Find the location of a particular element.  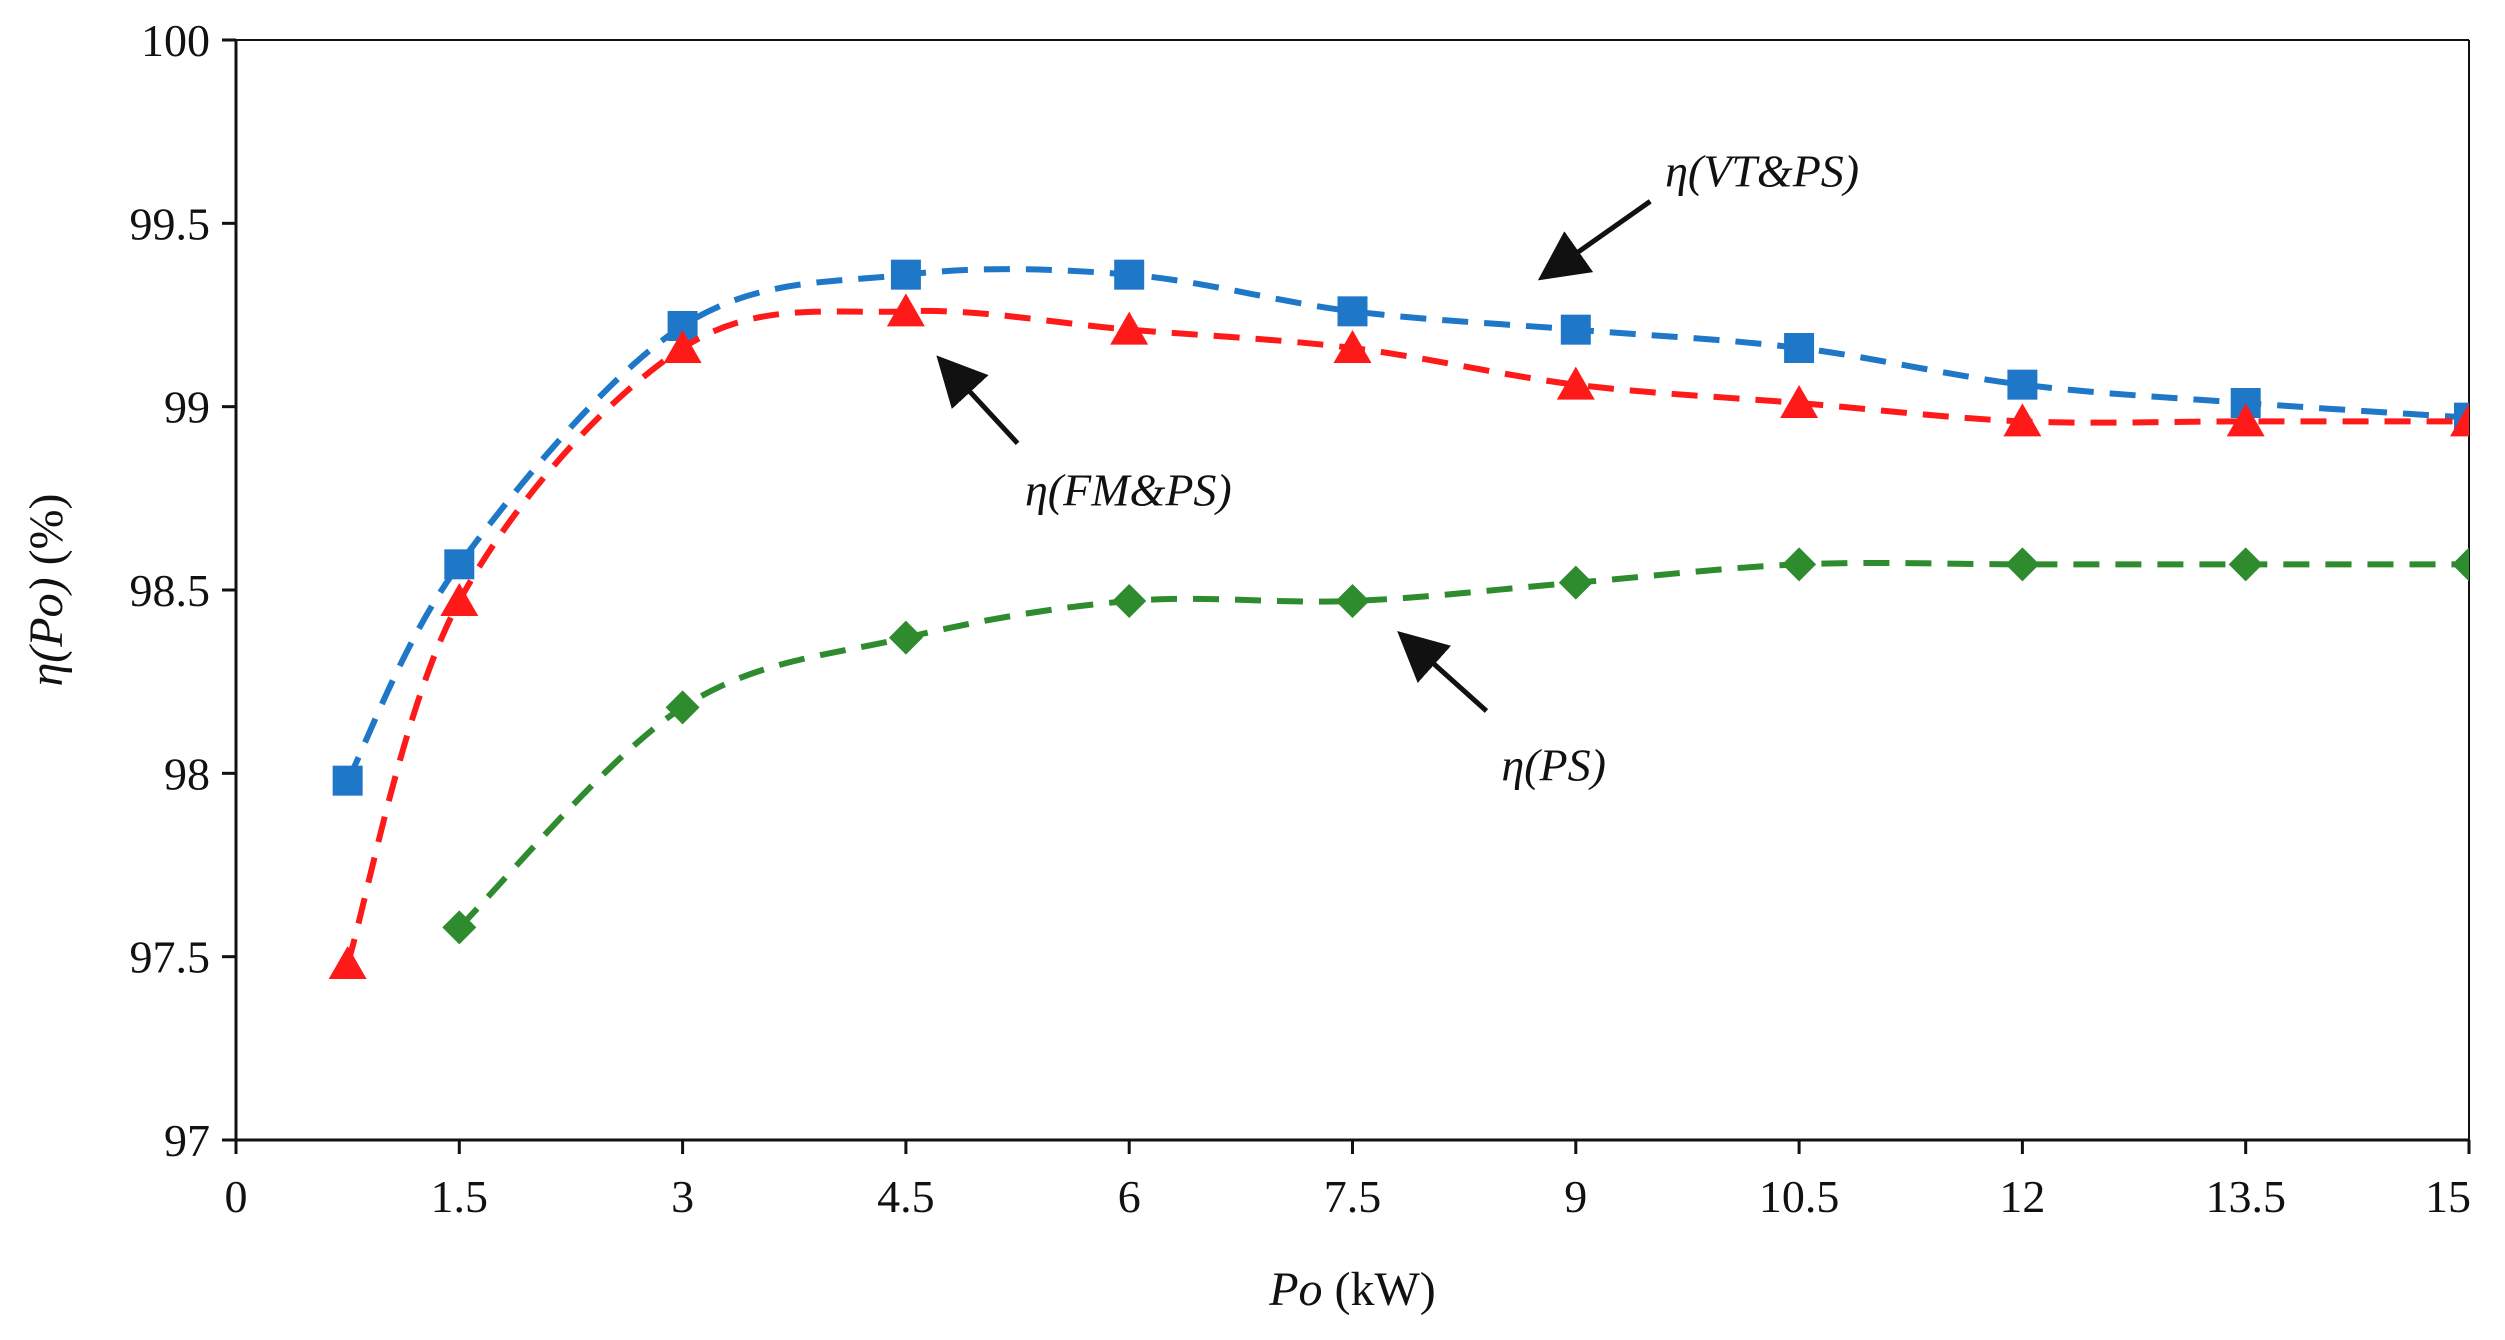

x-tick-label: 1.5 is located at coordinates (460, 1196).